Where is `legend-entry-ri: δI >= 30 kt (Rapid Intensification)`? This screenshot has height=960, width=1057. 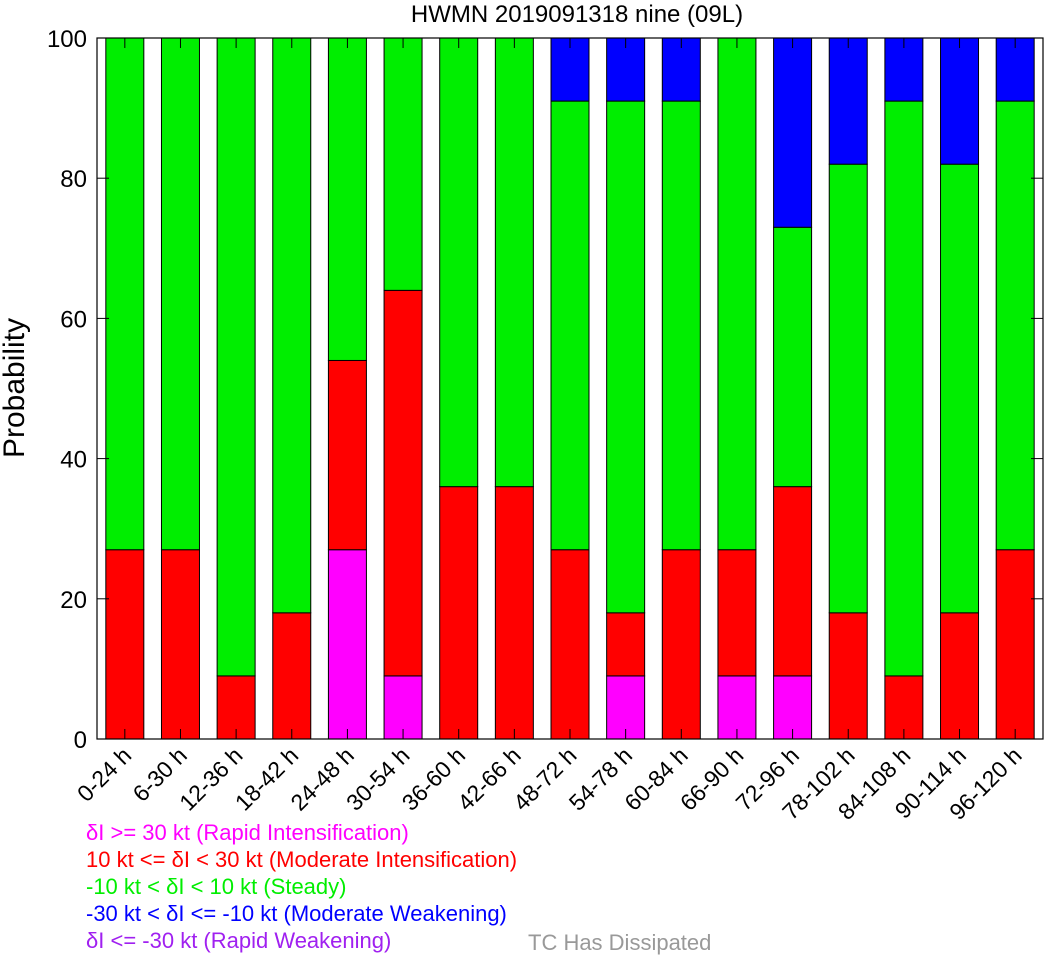 legend-entry-ri: δI >= 30 kt (Rapid Intensification) is located at coordinates (247, 832).